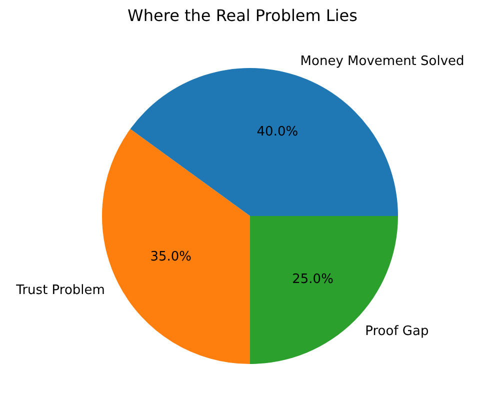  Describe the element at coordinates (397, 332) in the screenshot. I see `slice-label: Proof Gap` at that location.